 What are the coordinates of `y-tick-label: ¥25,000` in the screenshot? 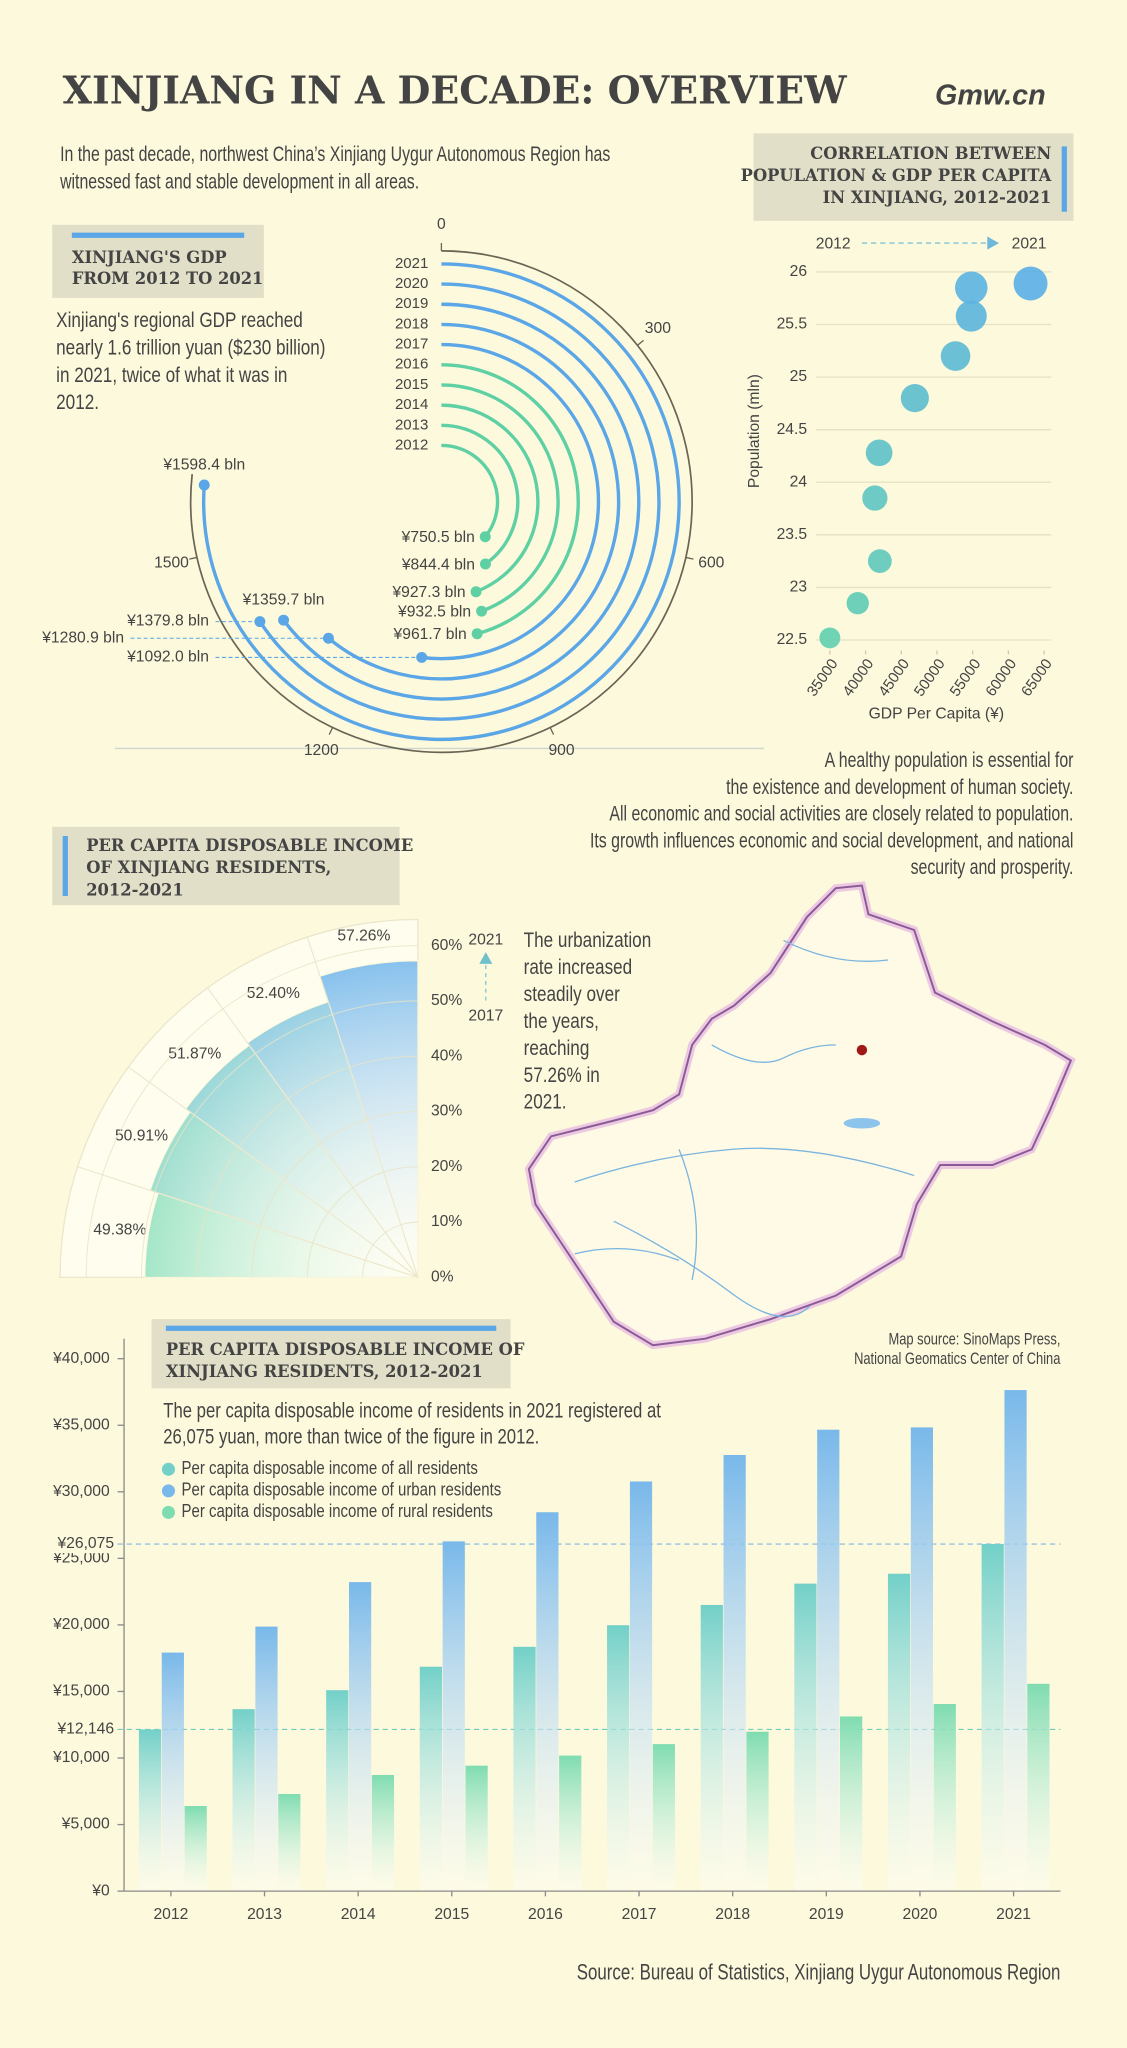 It's located at (81, 1557).